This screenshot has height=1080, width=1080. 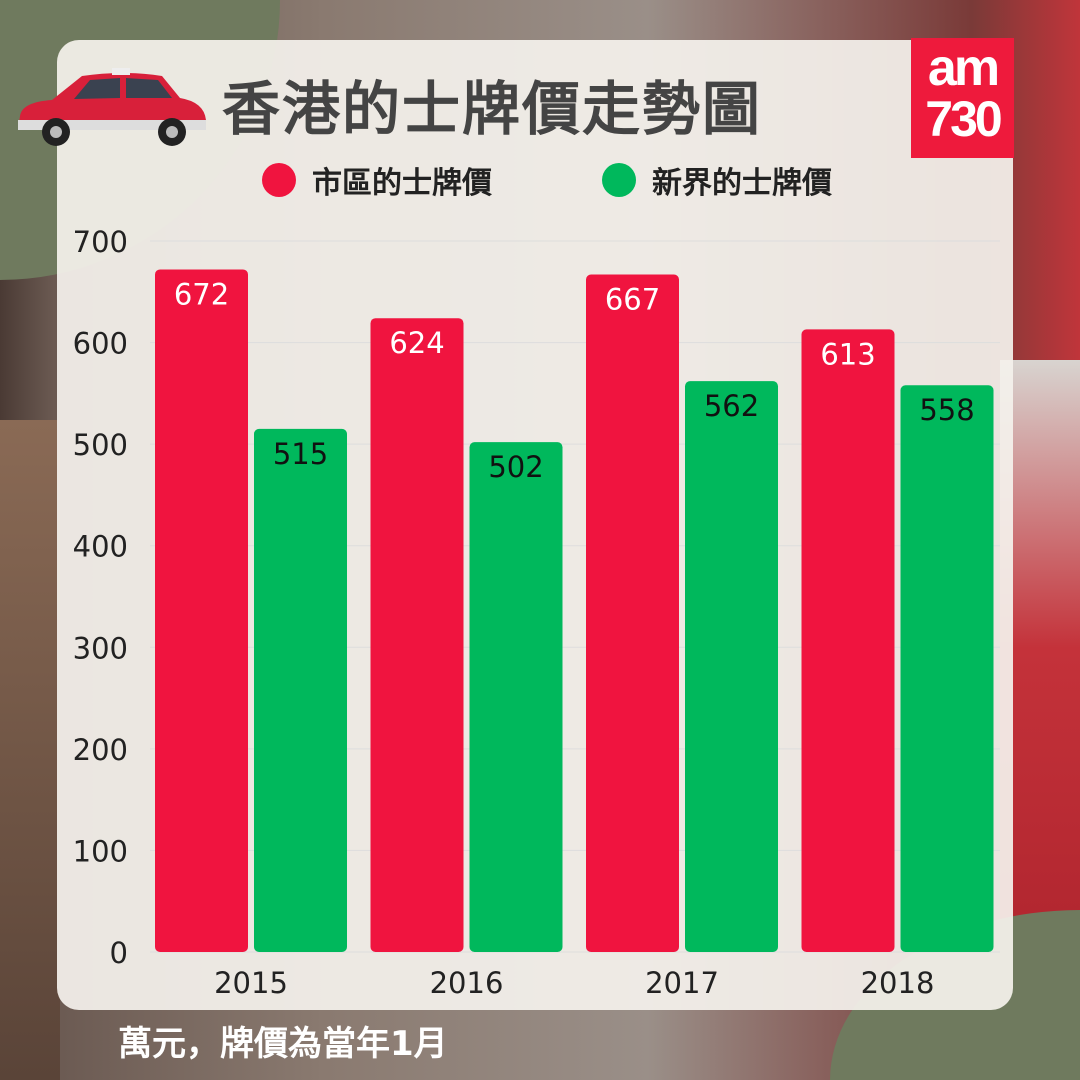 What do you see at coordinates (201, 610) in the screenshot?
I see `bar-urban-2015` at bounding box center [201, 610].